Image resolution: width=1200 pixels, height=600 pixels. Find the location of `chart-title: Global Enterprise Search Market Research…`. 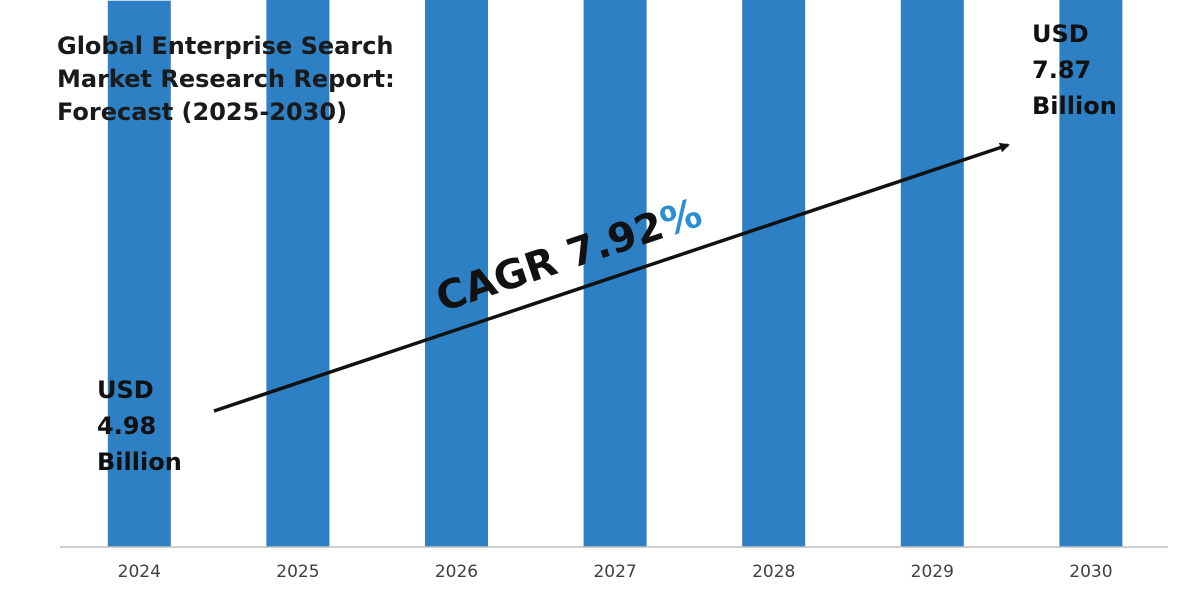

chart-title: Global Enterprise Search Market Research… is located at coordinates (226, 79).